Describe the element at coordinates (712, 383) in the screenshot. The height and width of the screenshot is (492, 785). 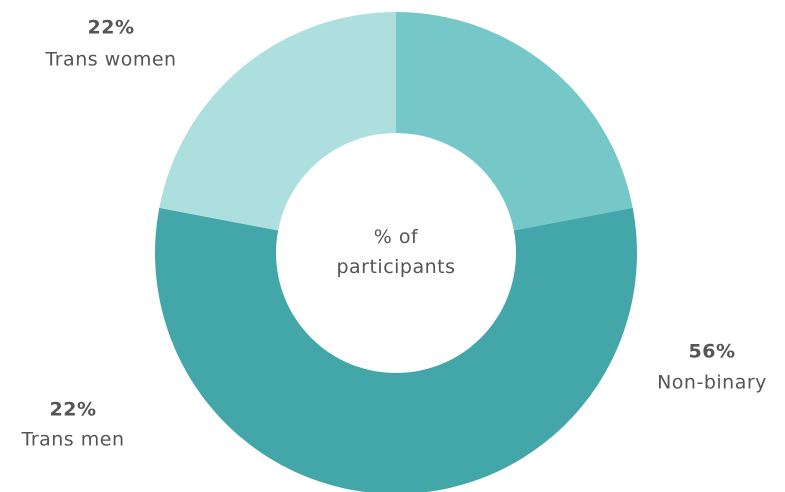
I see `category-label: Non-binary` at that location.